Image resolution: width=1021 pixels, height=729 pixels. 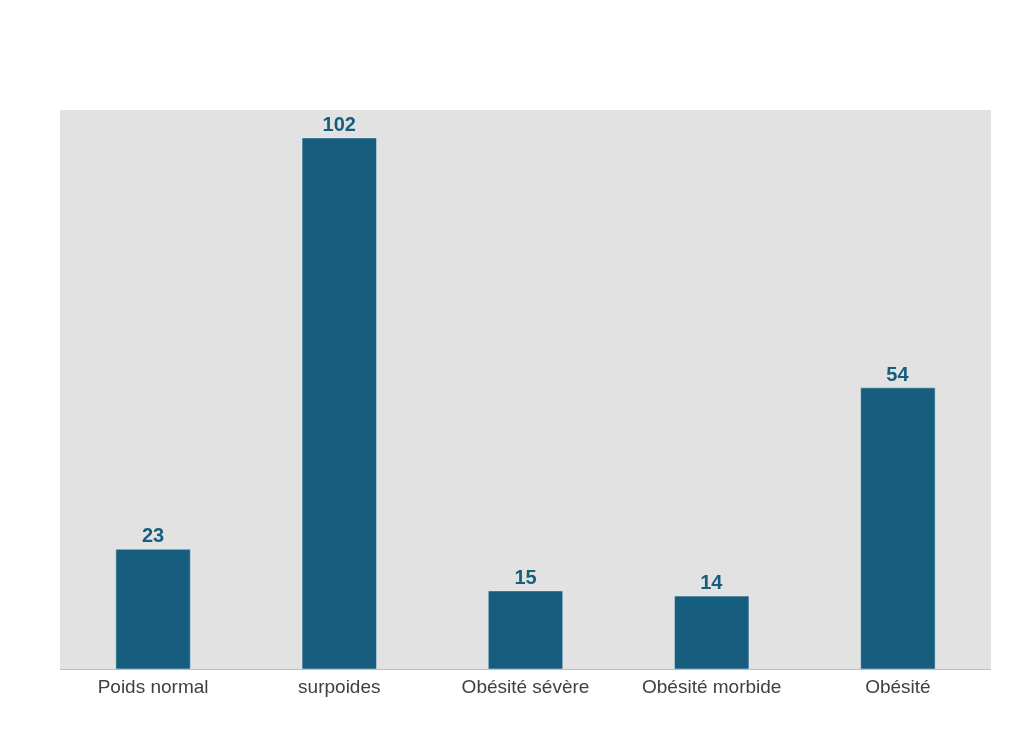 What do you see at coordinates (153, 686) in the screenshot?
I see `x-tick-label: Poids normal` at bounding box center [153, 686].